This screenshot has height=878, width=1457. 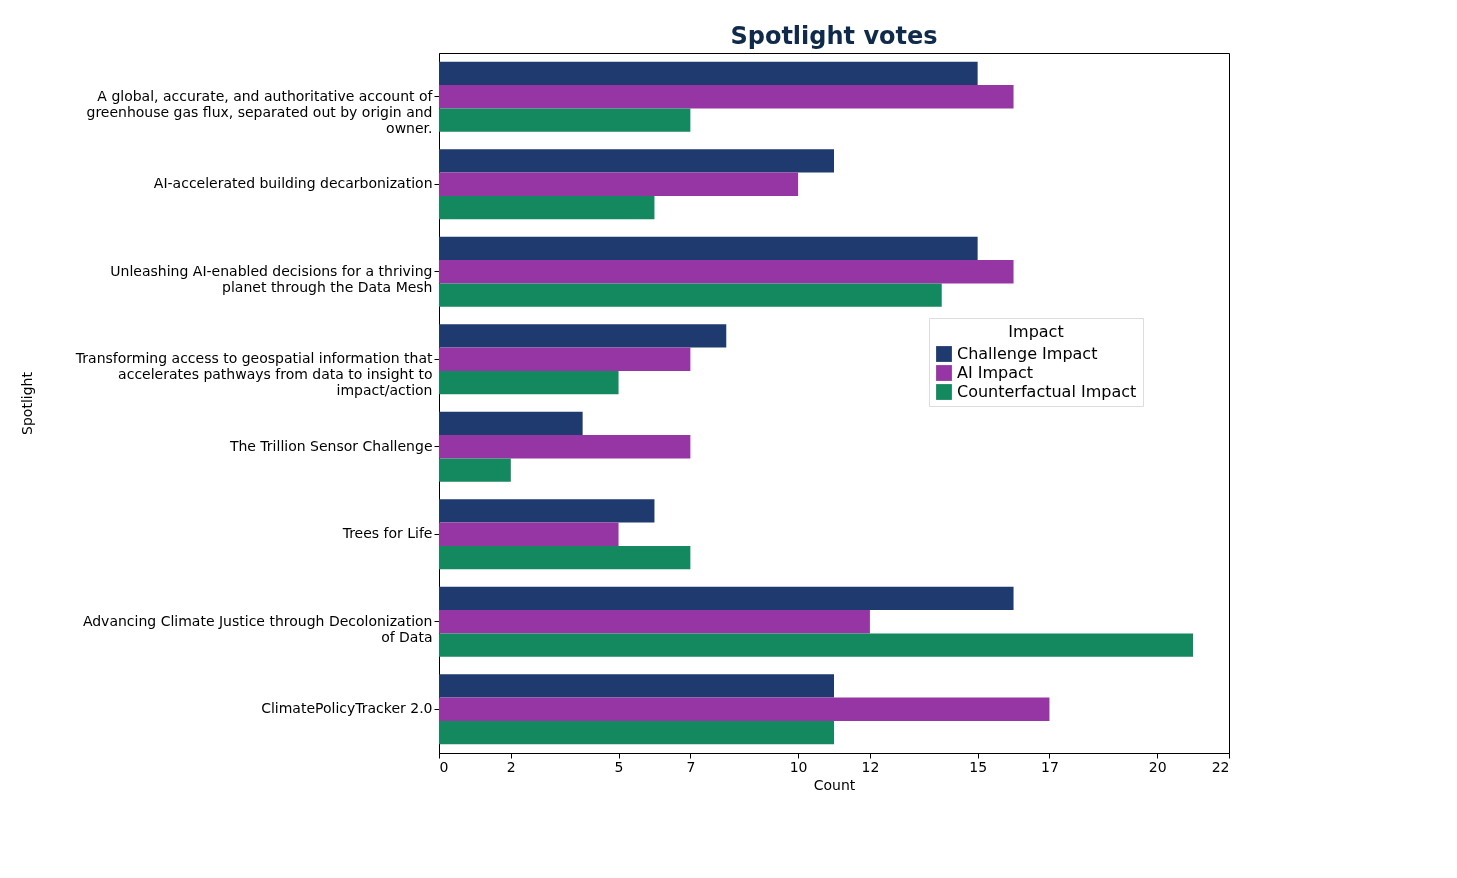 I want to click on legend-label: Challenge Impact, so click(x=1027, y=353).